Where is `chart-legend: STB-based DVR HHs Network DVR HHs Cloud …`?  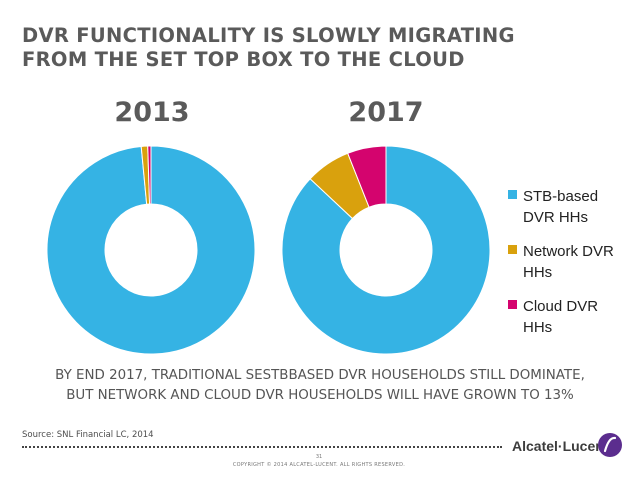 chart-legend: STB-based DVR HHs Network DVR HHs Cloud … is located at coordinates (570, 268).